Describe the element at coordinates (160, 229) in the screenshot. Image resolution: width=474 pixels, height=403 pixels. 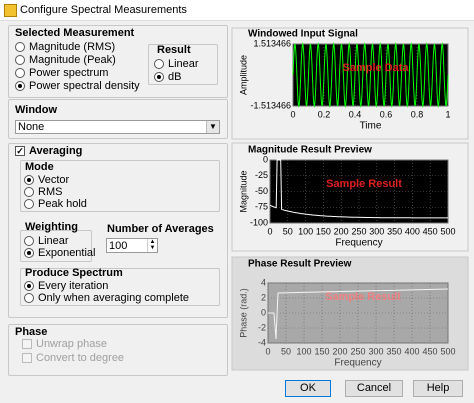
I see `averages-label: Number of Averages` at that location.